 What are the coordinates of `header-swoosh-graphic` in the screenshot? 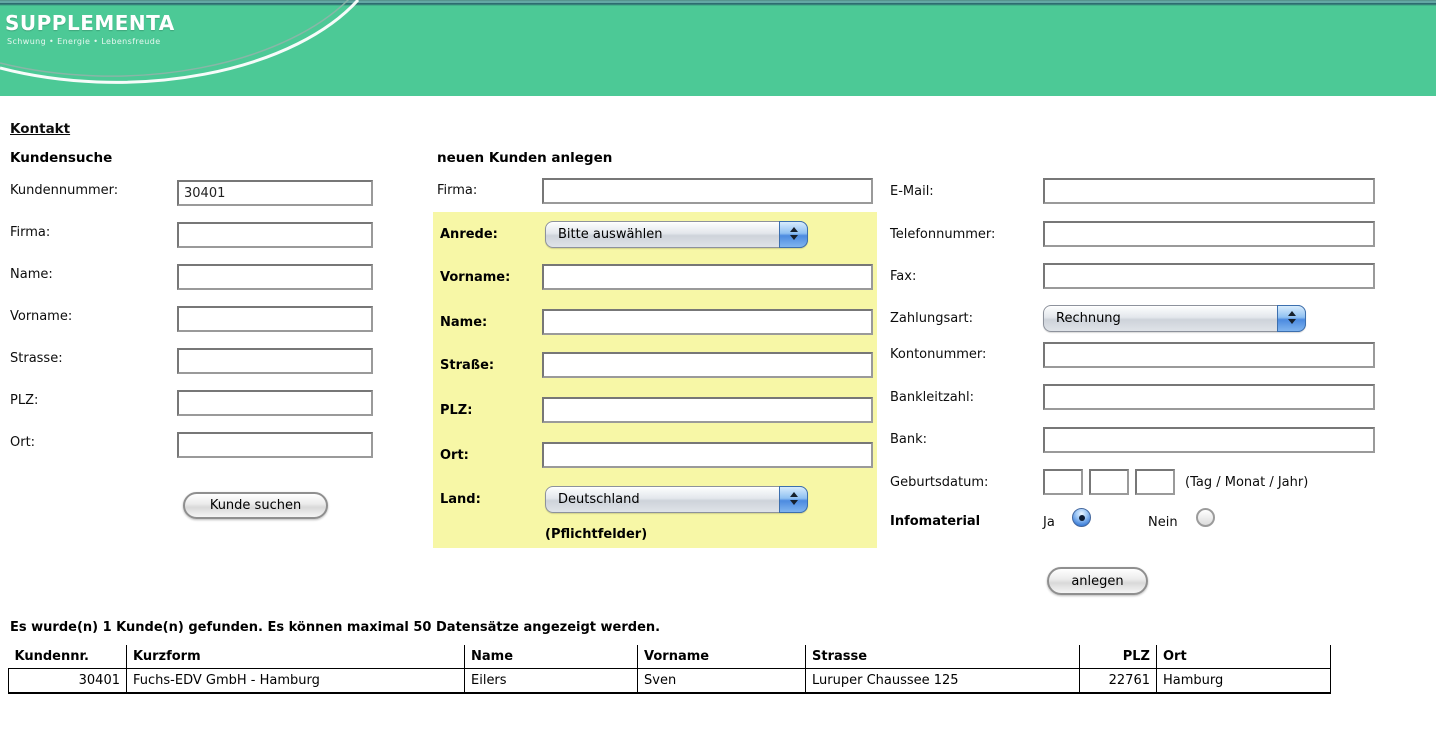 It's located at (180, 42).